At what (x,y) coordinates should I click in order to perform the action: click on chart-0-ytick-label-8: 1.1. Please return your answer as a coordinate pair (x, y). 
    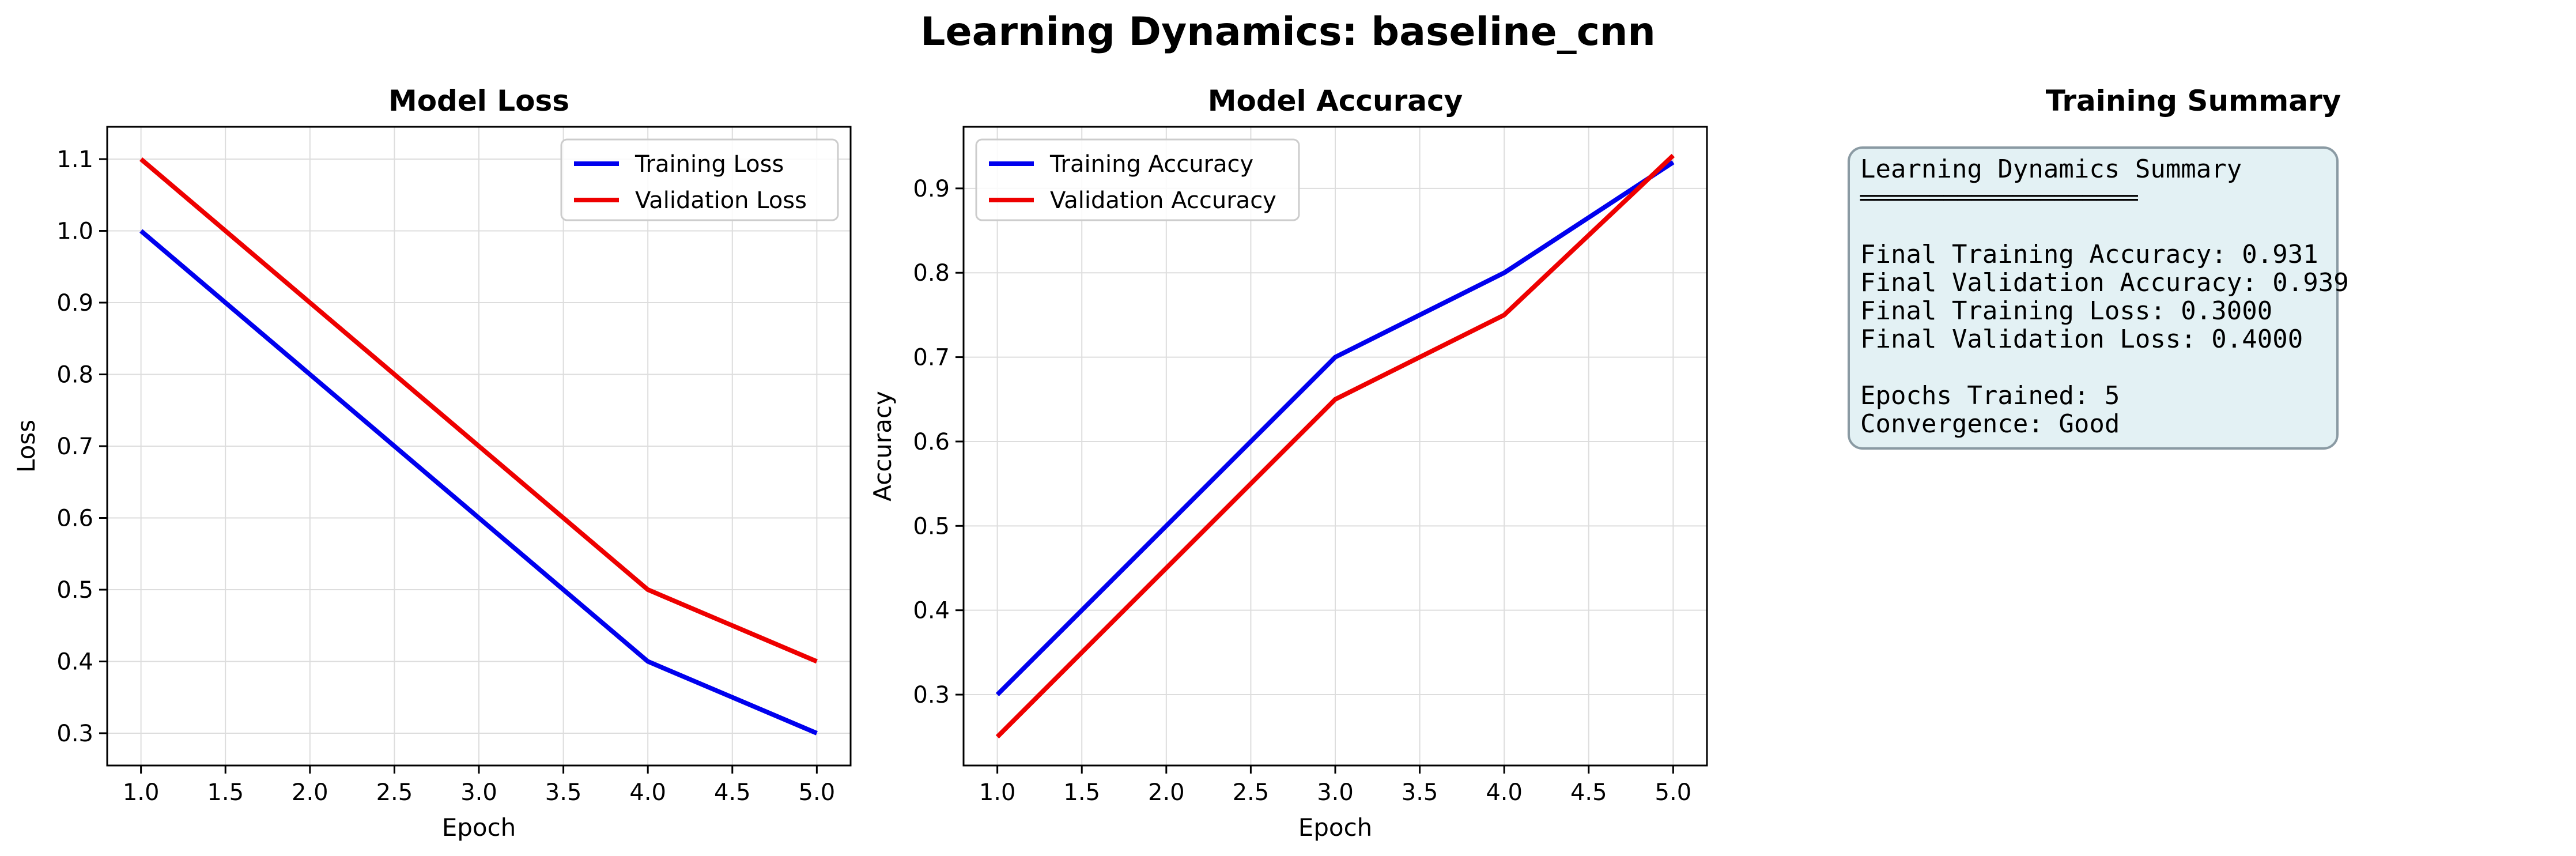
    Looking at the image, I should click on (75, 159).